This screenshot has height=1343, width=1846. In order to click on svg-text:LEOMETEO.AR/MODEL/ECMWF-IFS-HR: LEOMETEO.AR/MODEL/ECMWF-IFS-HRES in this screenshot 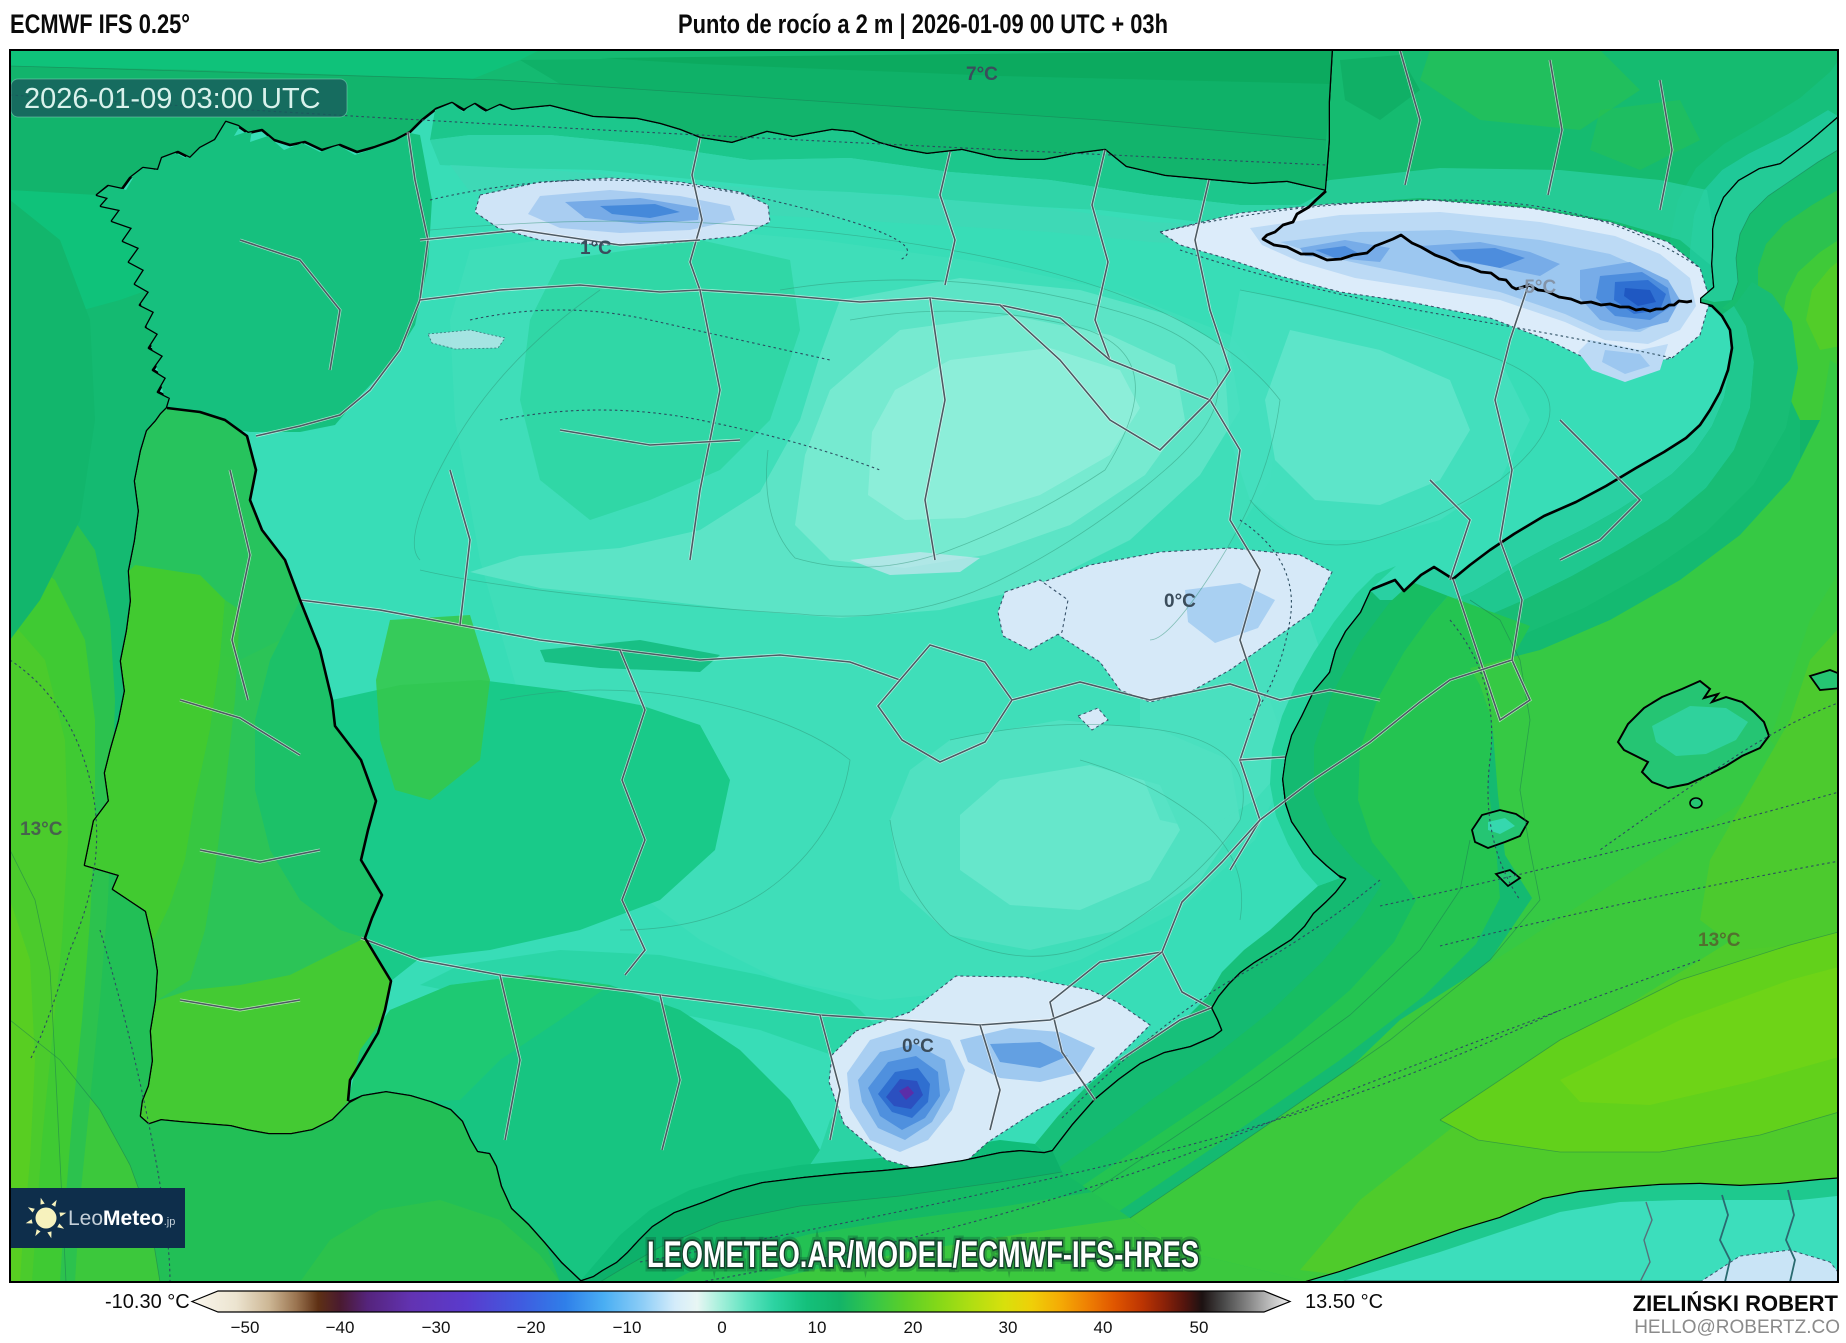, I will do `click(923, 1254)`.